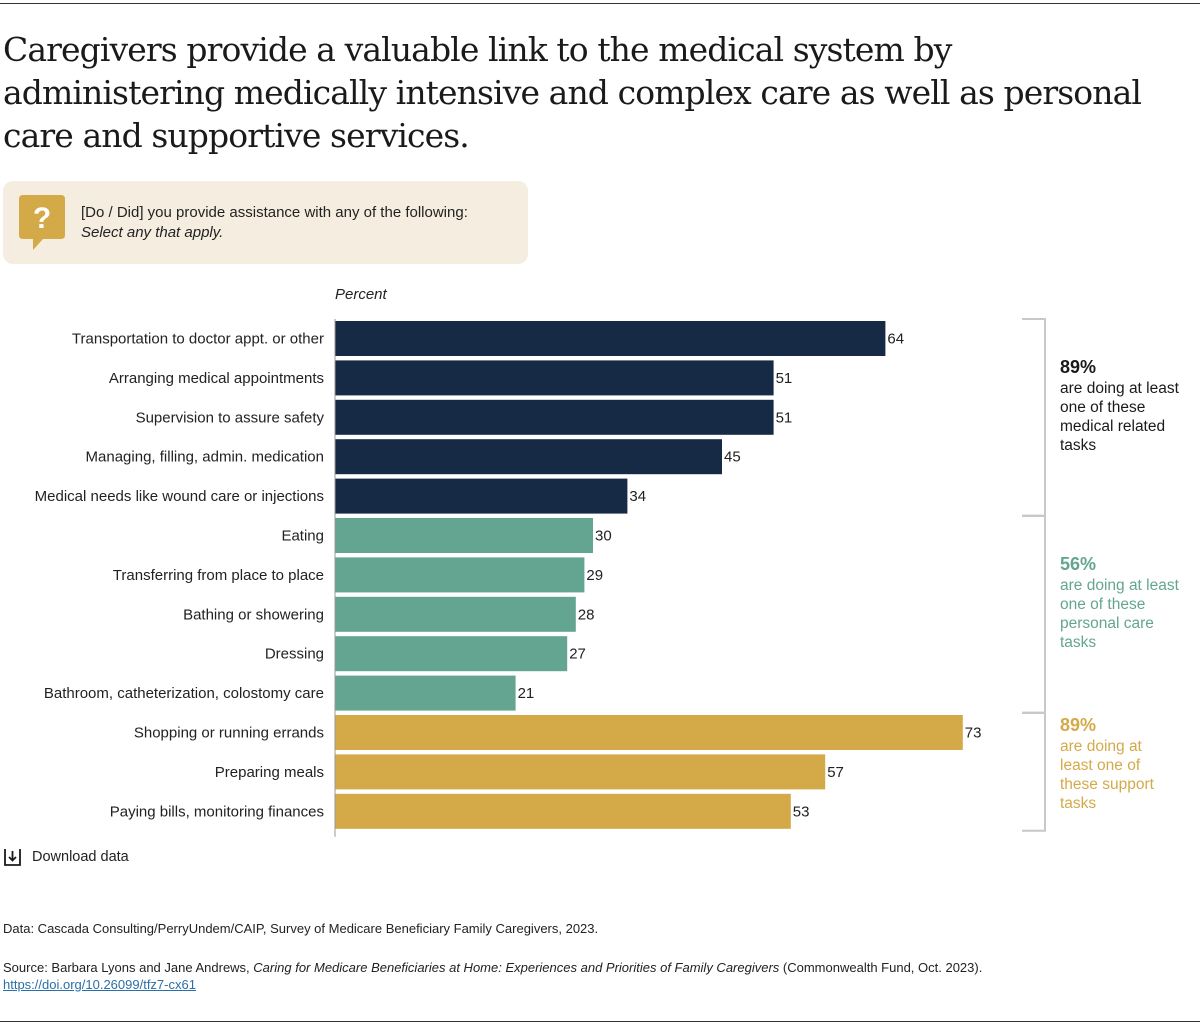 The height and width of the screenshot is (1025, 1200). What do you see at coordinates (128, 967) in the screenshot?
I see `source-prefix: Source: Barbara Lyons and Jane Andrews,` at bounding box center [128, 967].